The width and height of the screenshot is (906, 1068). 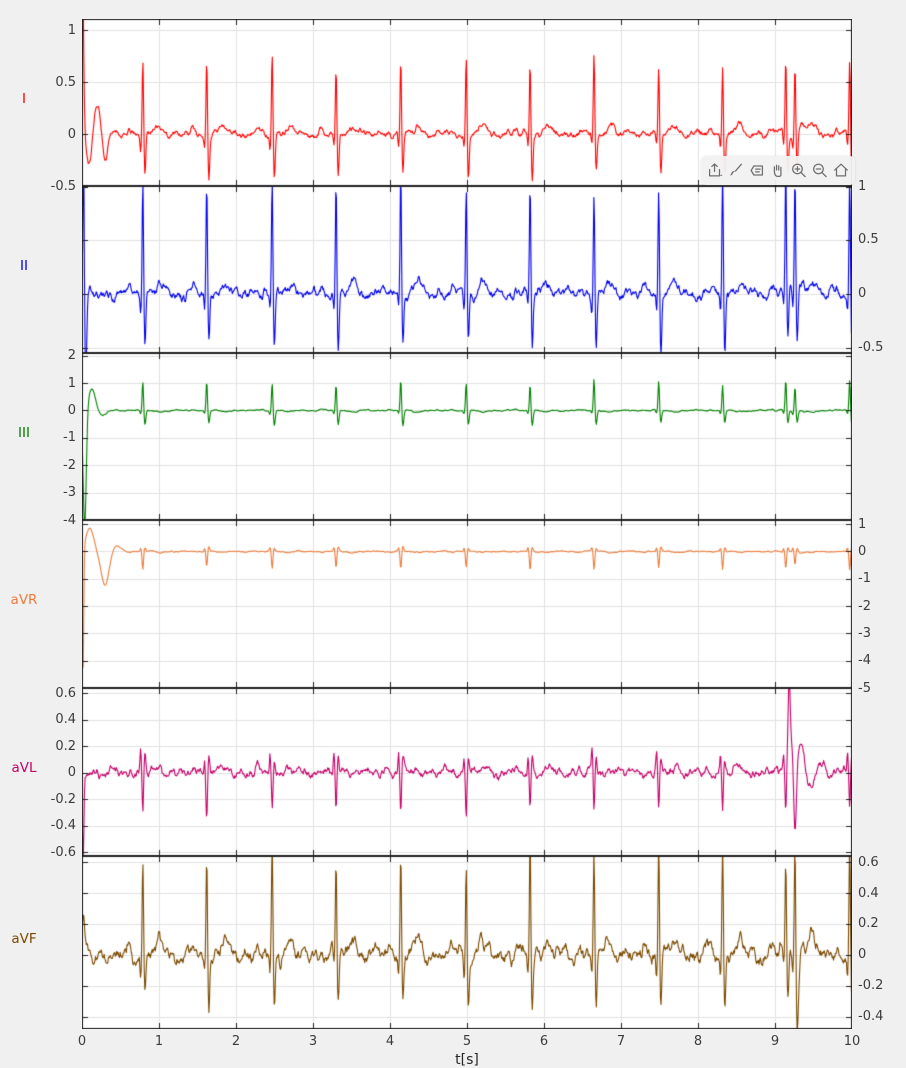 I want to click on x-tick-label: 5, so click(x=467, y=1041).